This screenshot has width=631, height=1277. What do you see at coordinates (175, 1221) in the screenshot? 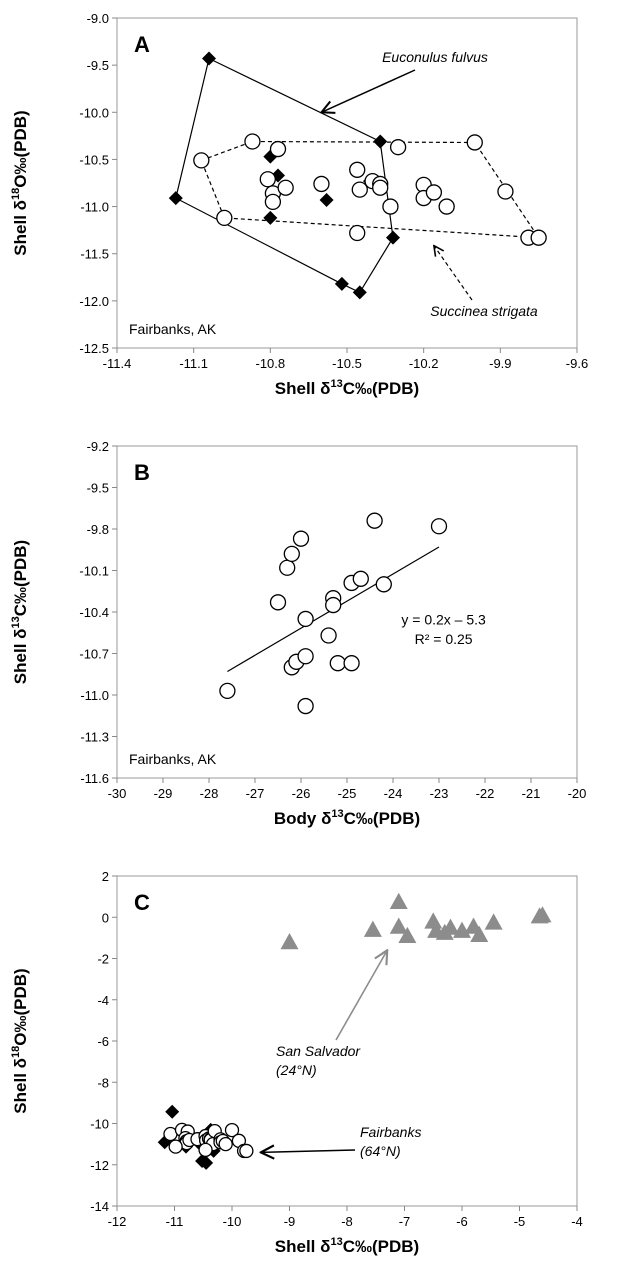
I see `x-tick-label: -11` at bounding box center [175, 1221].